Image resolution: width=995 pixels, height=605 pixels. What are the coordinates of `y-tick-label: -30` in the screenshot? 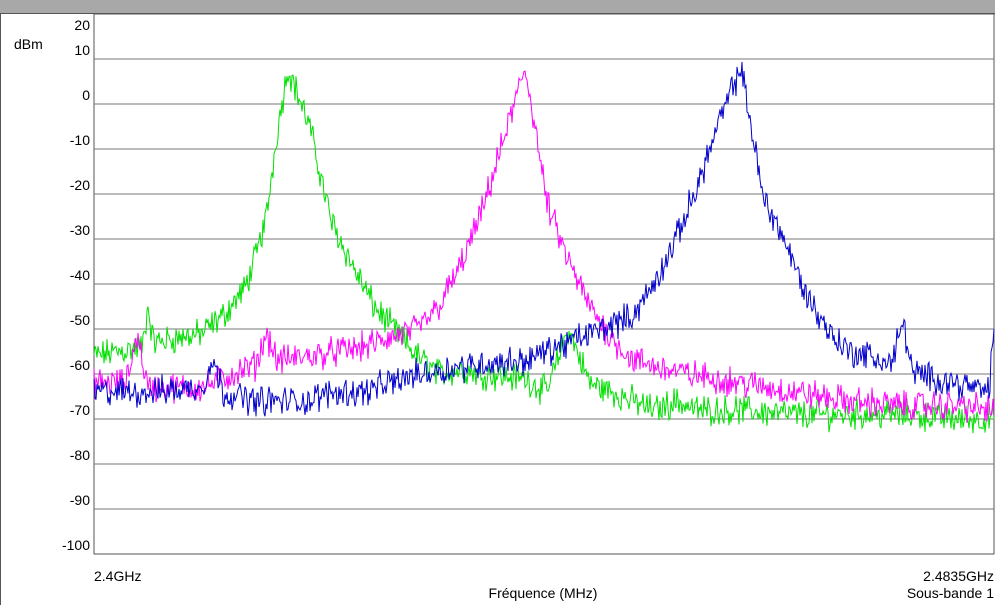 It's located at (80, 230).